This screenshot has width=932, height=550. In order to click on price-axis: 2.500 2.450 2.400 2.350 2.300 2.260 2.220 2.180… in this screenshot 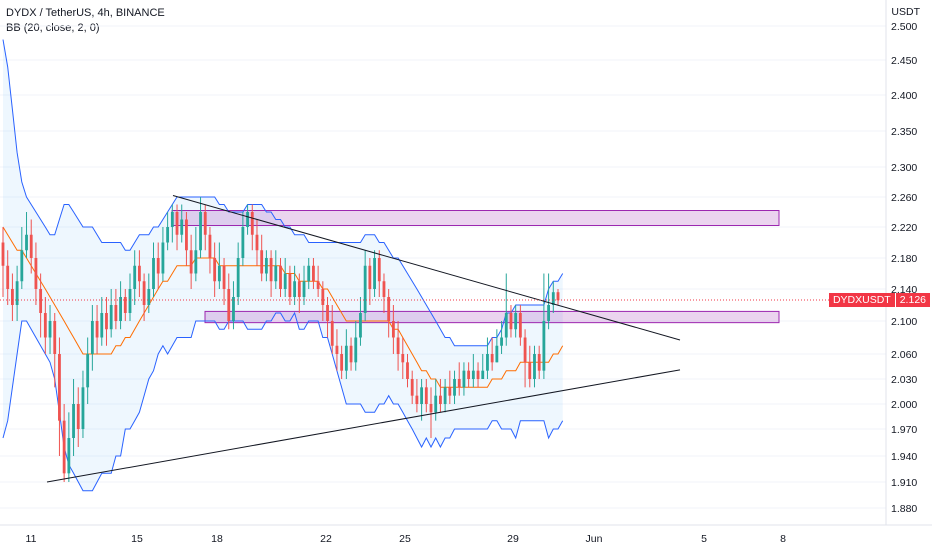, I will do `click(904, 268)`.